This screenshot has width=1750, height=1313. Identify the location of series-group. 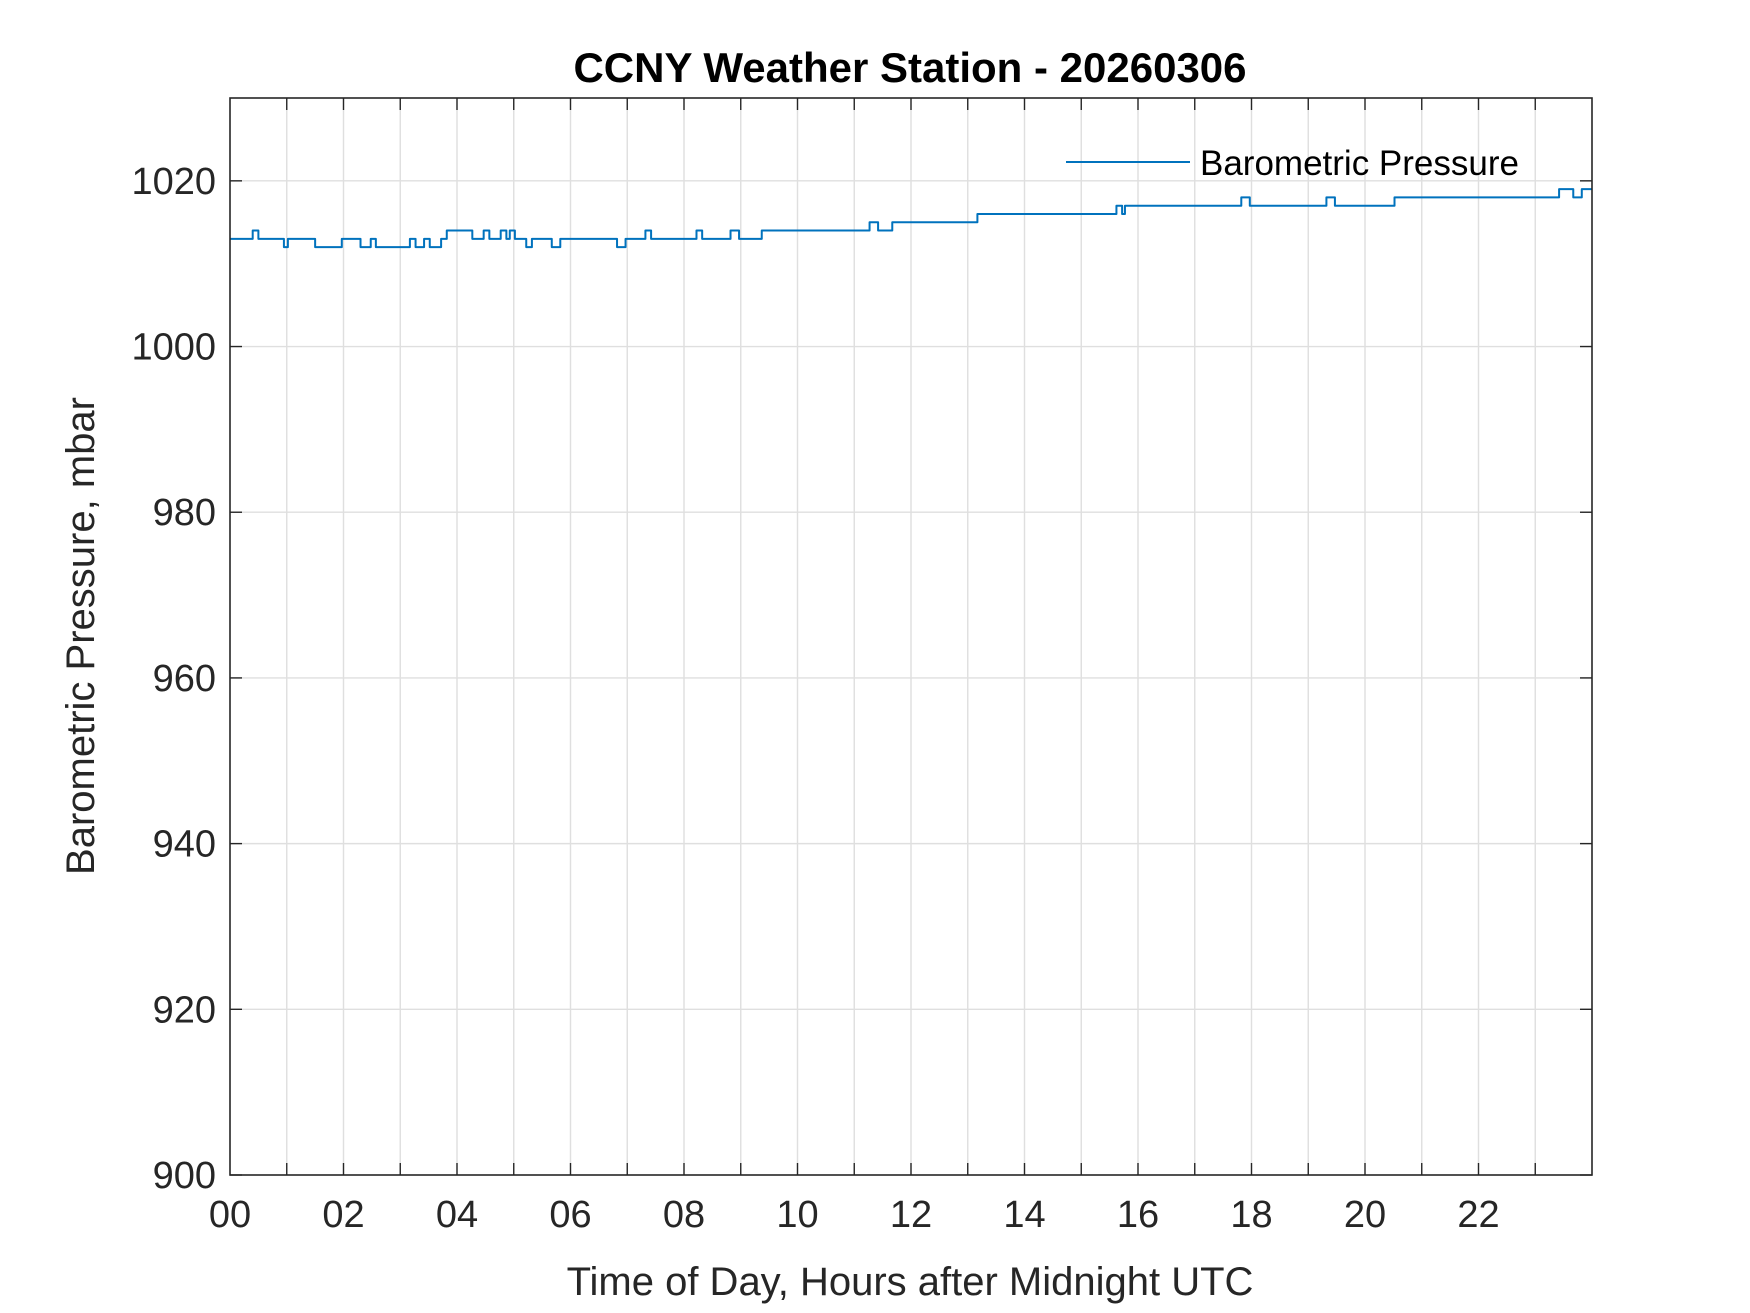
(911, 218).